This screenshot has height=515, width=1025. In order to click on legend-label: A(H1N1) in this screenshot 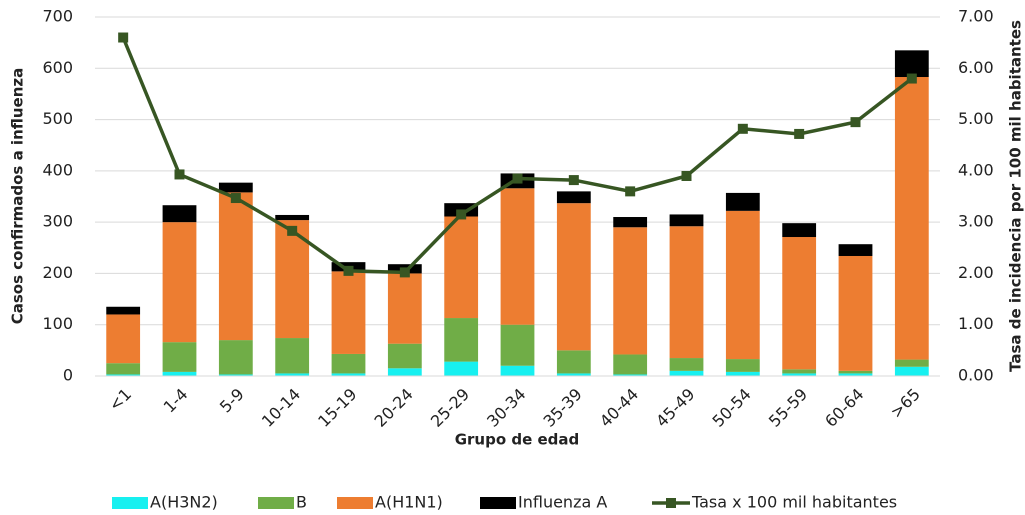, I will do `click(409, 502)`.